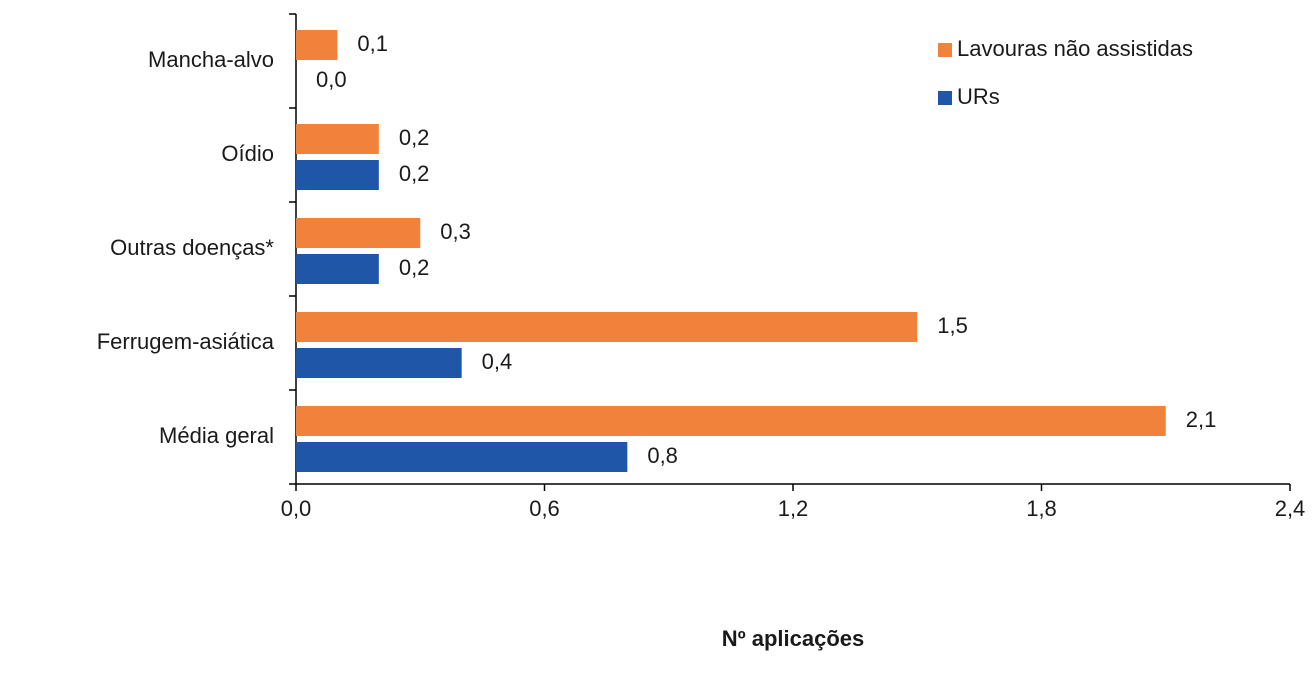  Describe the element at coordinates (793, 638) in the screenshot. I see `x-axis-label: Nº aplicações` at that location.